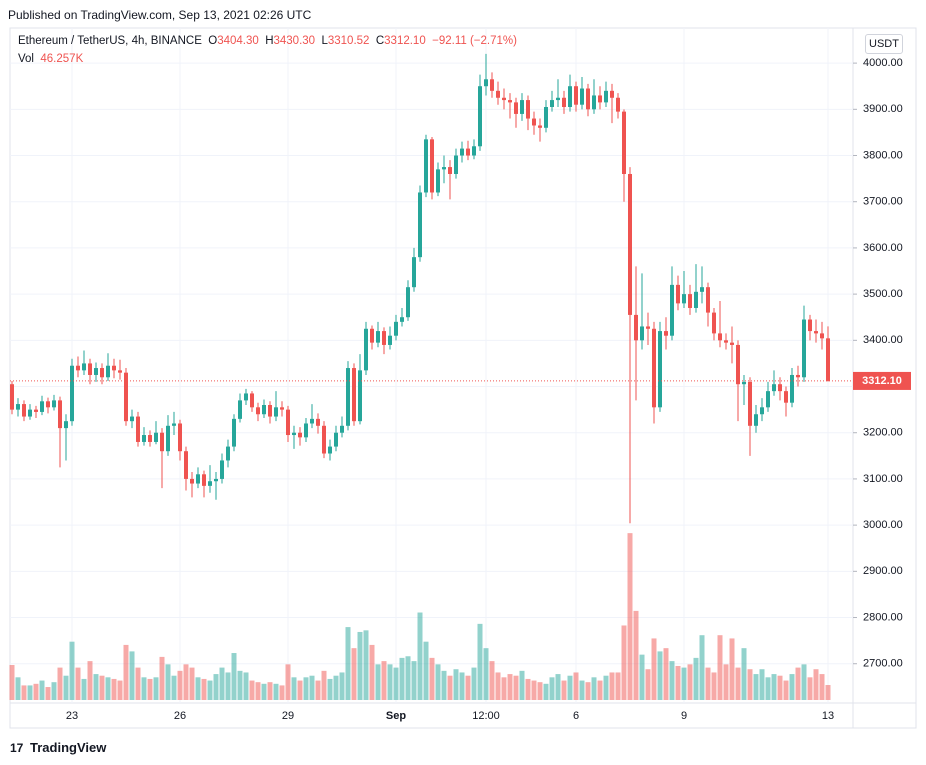  What do you see at coordinates (883, 202) in the screenshot?
I see `y-tick-label: 3700.00` at bounding box center [883, 202].